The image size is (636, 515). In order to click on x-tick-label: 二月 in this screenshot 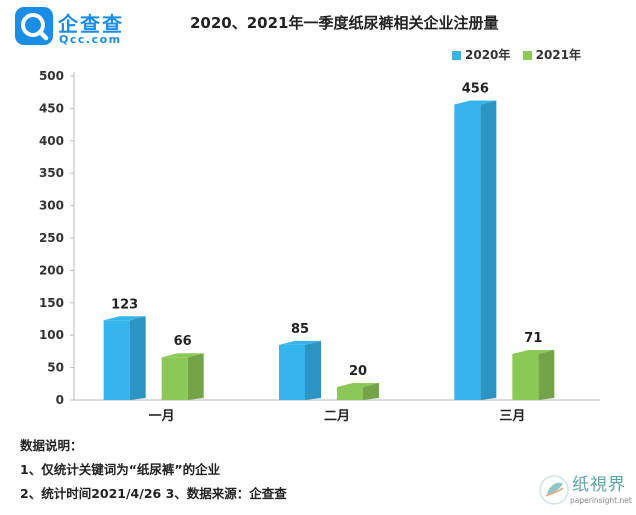, I will do `click(337, 416)`.